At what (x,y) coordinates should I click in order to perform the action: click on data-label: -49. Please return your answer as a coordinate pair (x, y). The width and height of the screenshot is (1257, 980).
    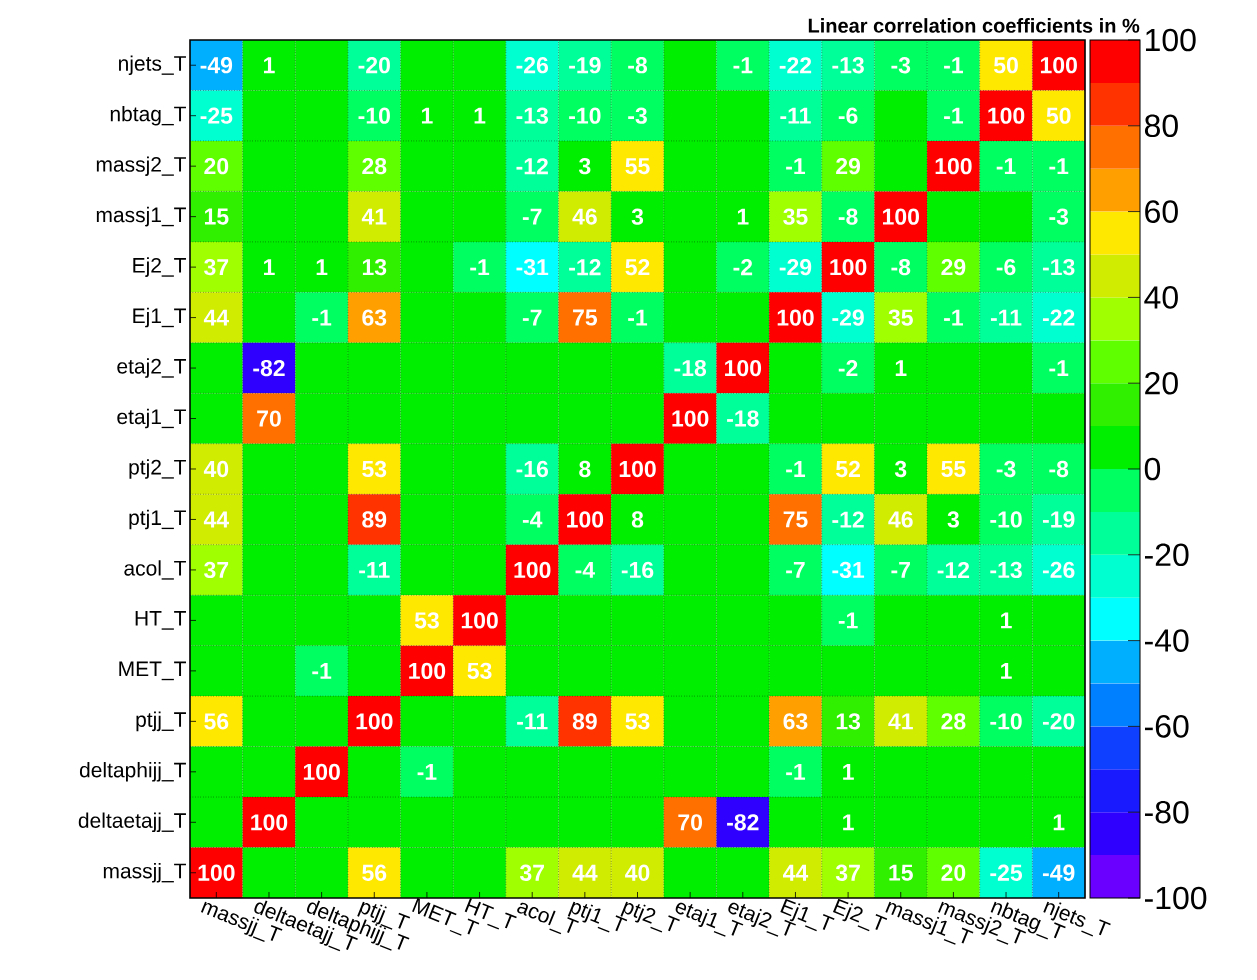
    Looking at the image, I should click on (216, 65).